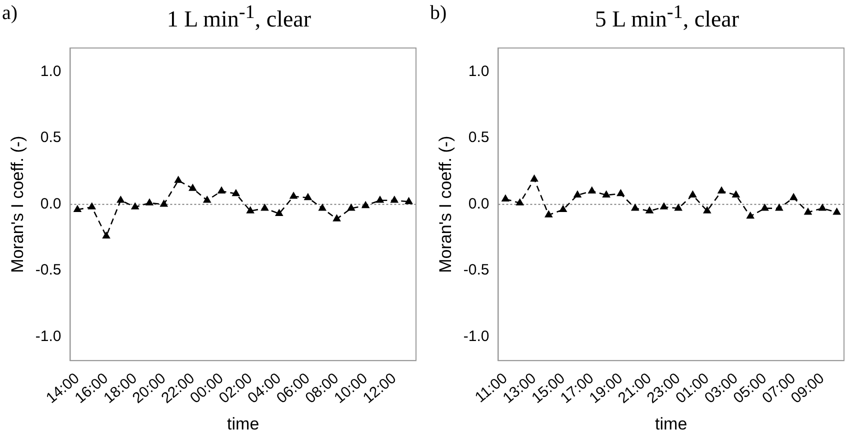 The height and width of the screenshot is (439, 856). Describe the element at coordinates (10, 13) in the screenshot. I see `text: a)` at that location.